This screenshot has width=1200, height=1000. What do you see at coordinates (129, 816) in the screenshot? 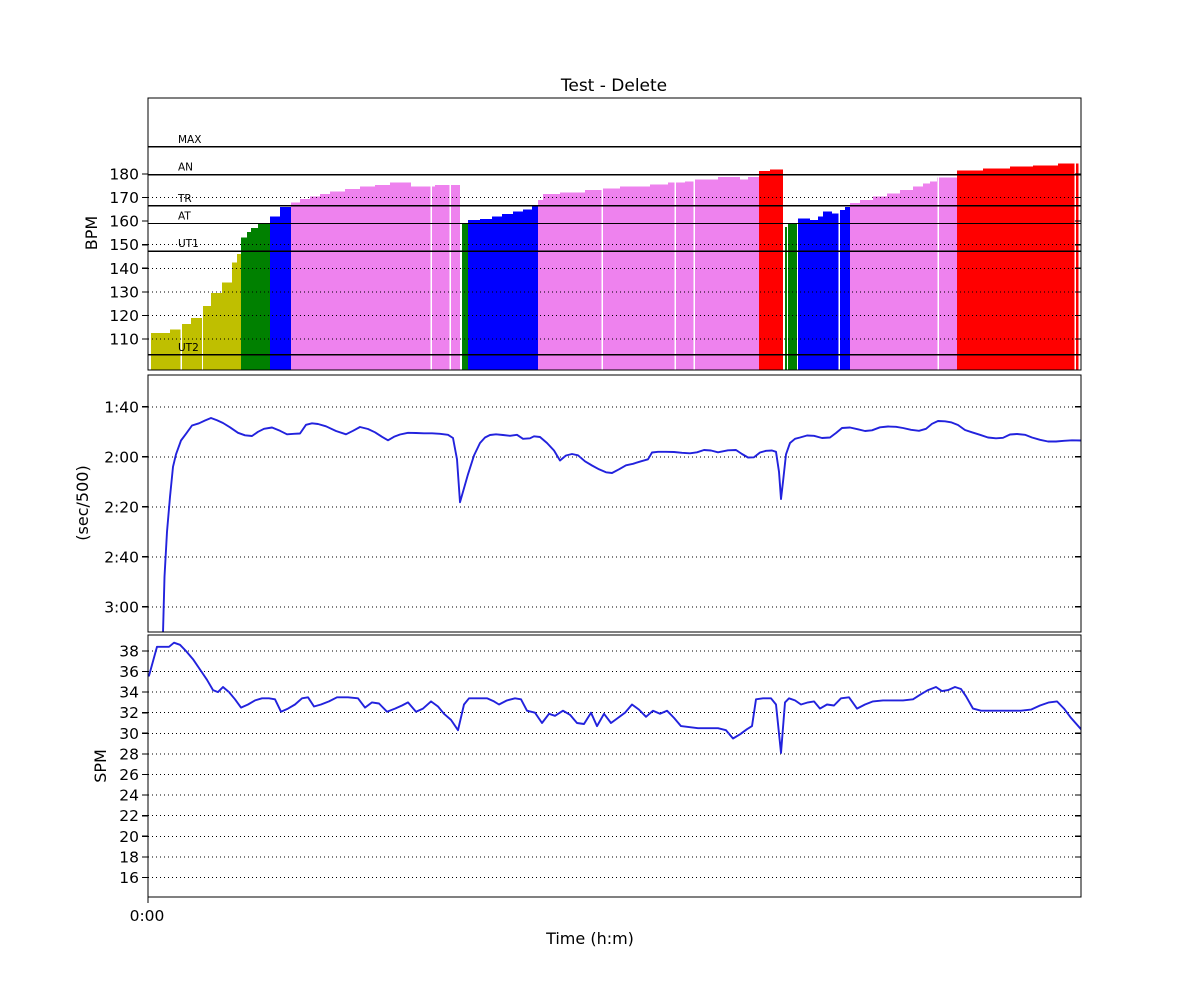
I see `y-tick-label: 22` at bounding box center [129, 816].